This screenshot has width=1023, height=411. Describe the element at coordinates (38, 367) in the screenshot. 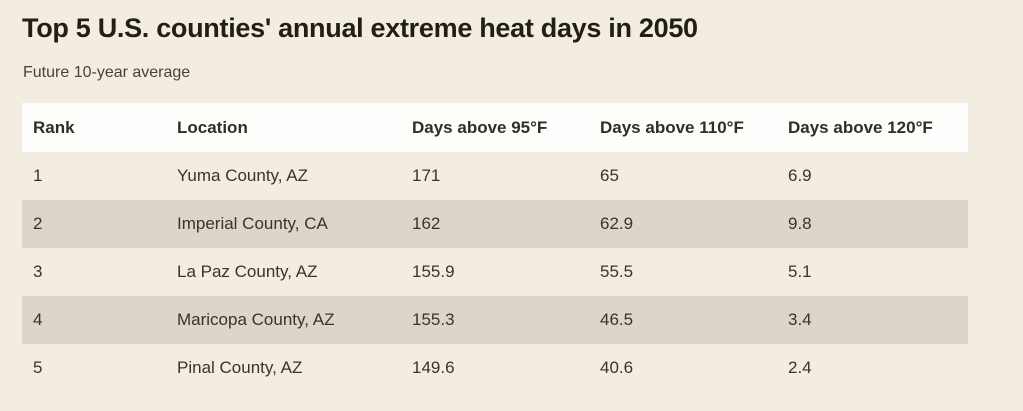

I see `cell-rank: 5` at that location.